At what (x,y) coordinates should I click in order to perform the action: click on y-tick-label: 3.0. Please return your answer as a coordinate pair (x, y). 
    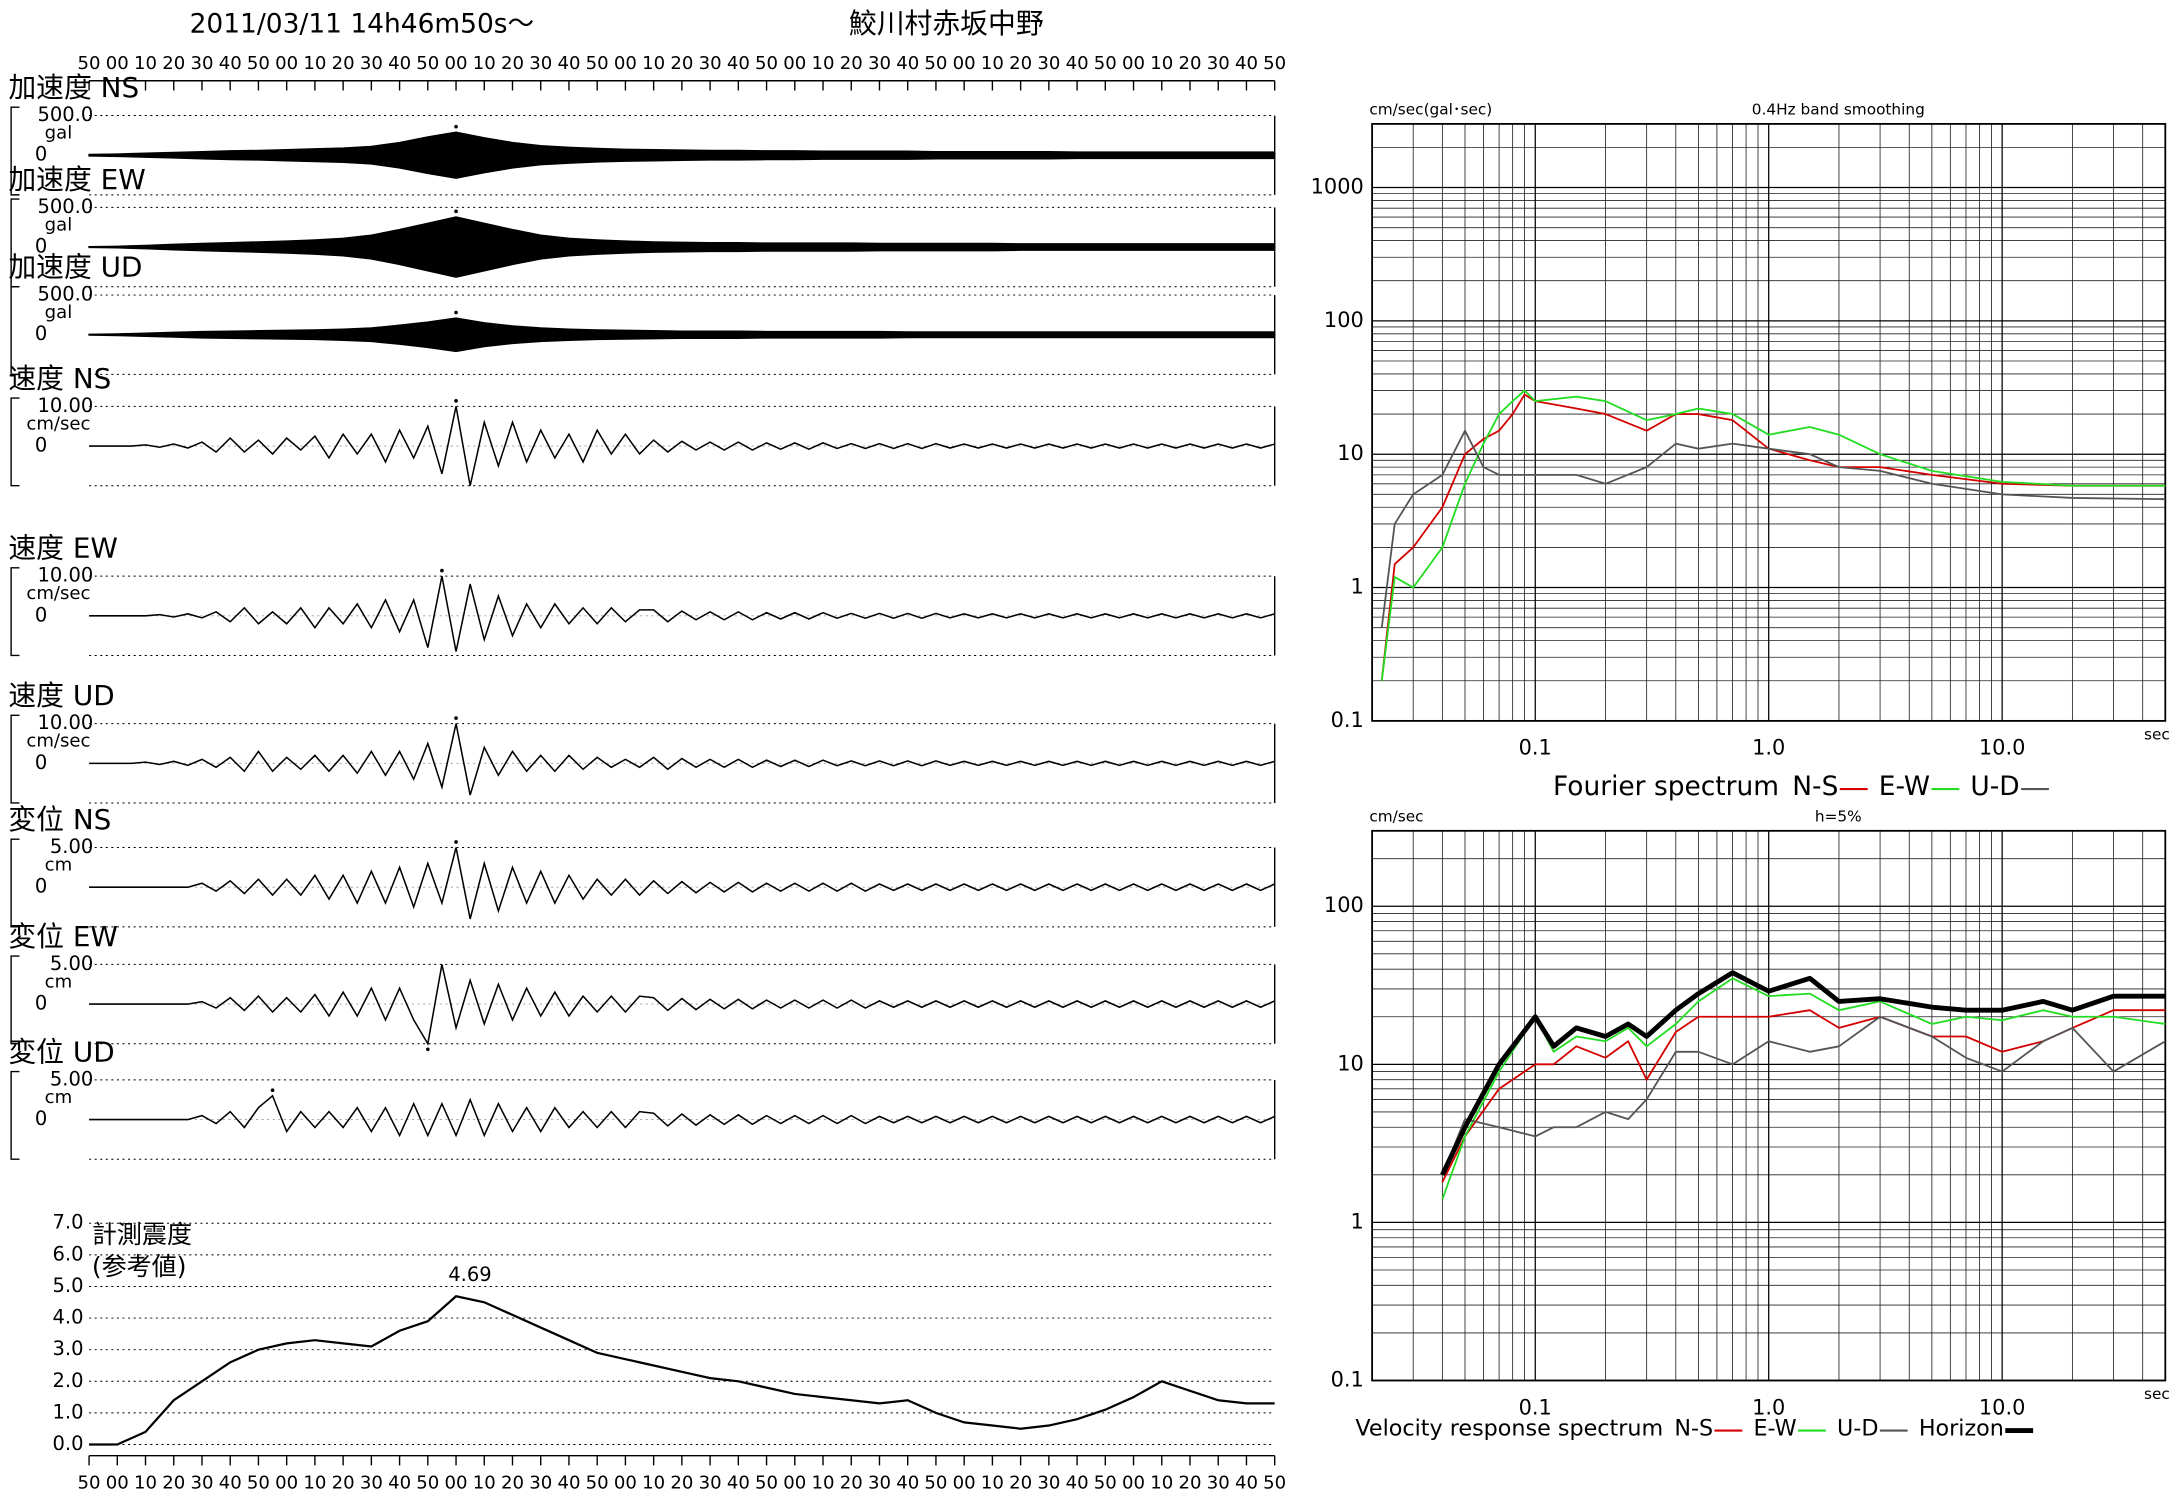
    Looking at the image, I should click on (68, 1348).